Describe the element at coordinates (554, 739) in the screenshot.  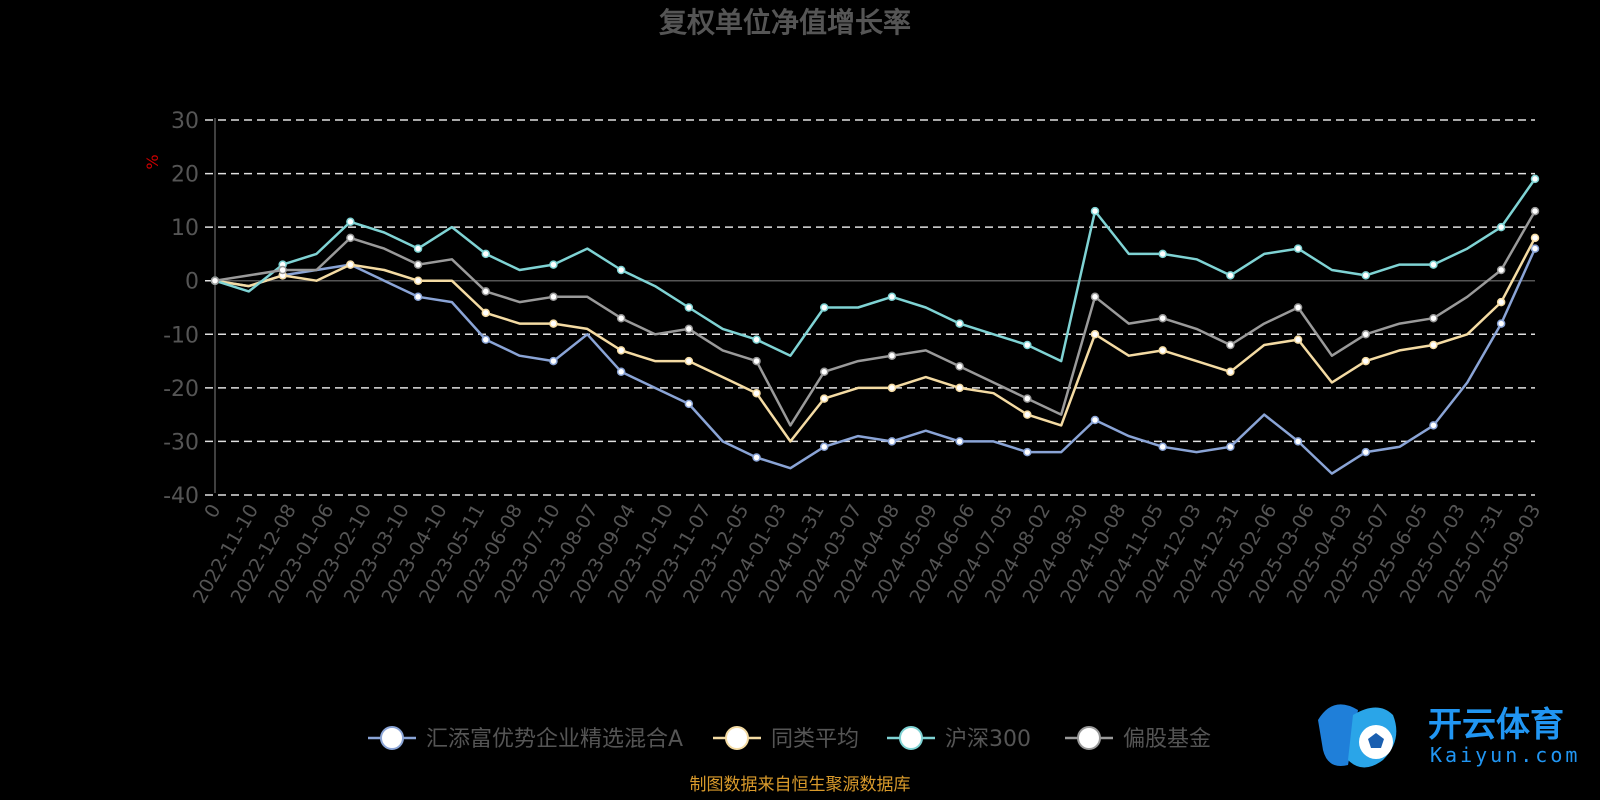
I see `legend-label: 汇添富优势企业精选混合A` at that location.